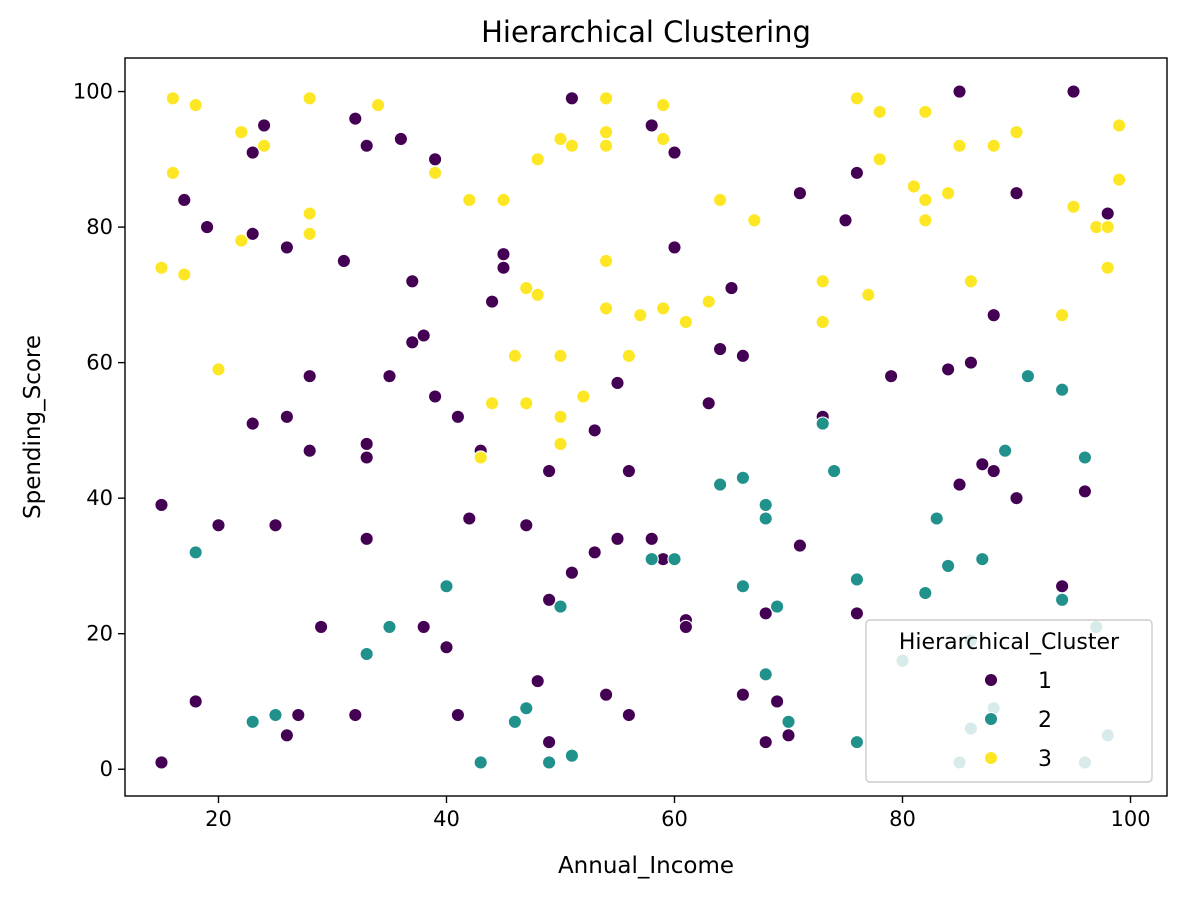 The image size is (1185, 898). What do you see at coordinates (99, 498) in the screenshot?
I see `y-tick-label-40: 40` at bounding box center [99, 498].